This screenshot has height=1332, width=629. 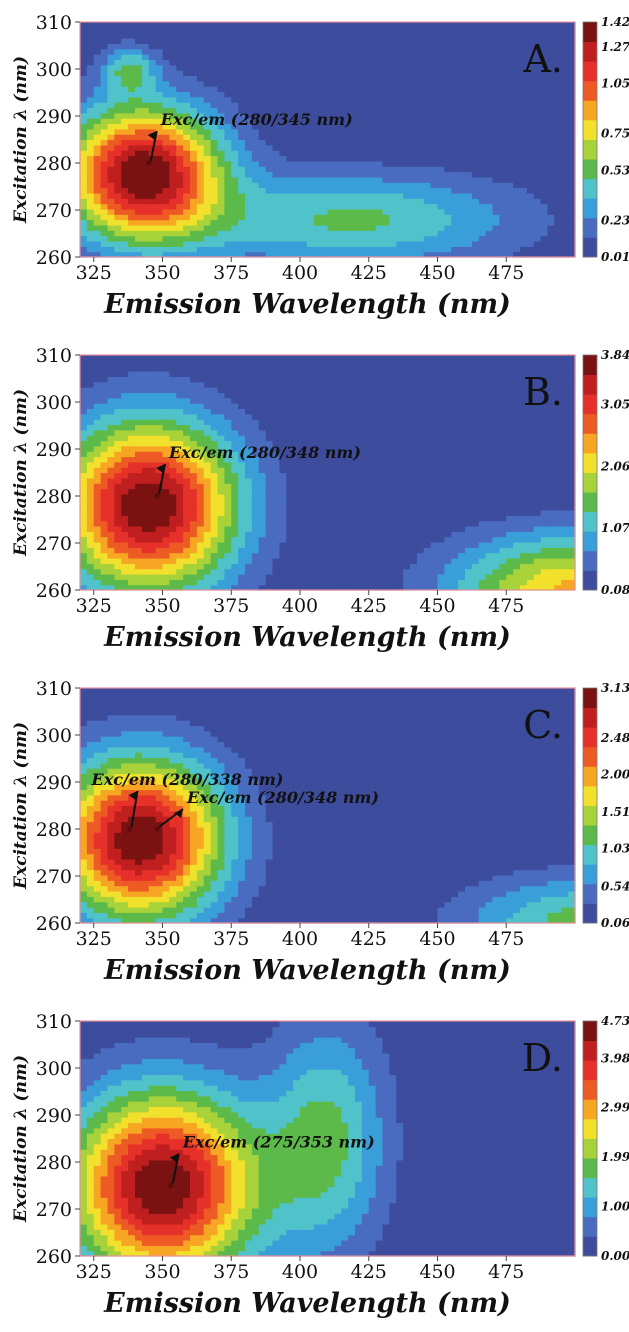 I want to click on y-tick-label: 270, so click(x=54, y=211).